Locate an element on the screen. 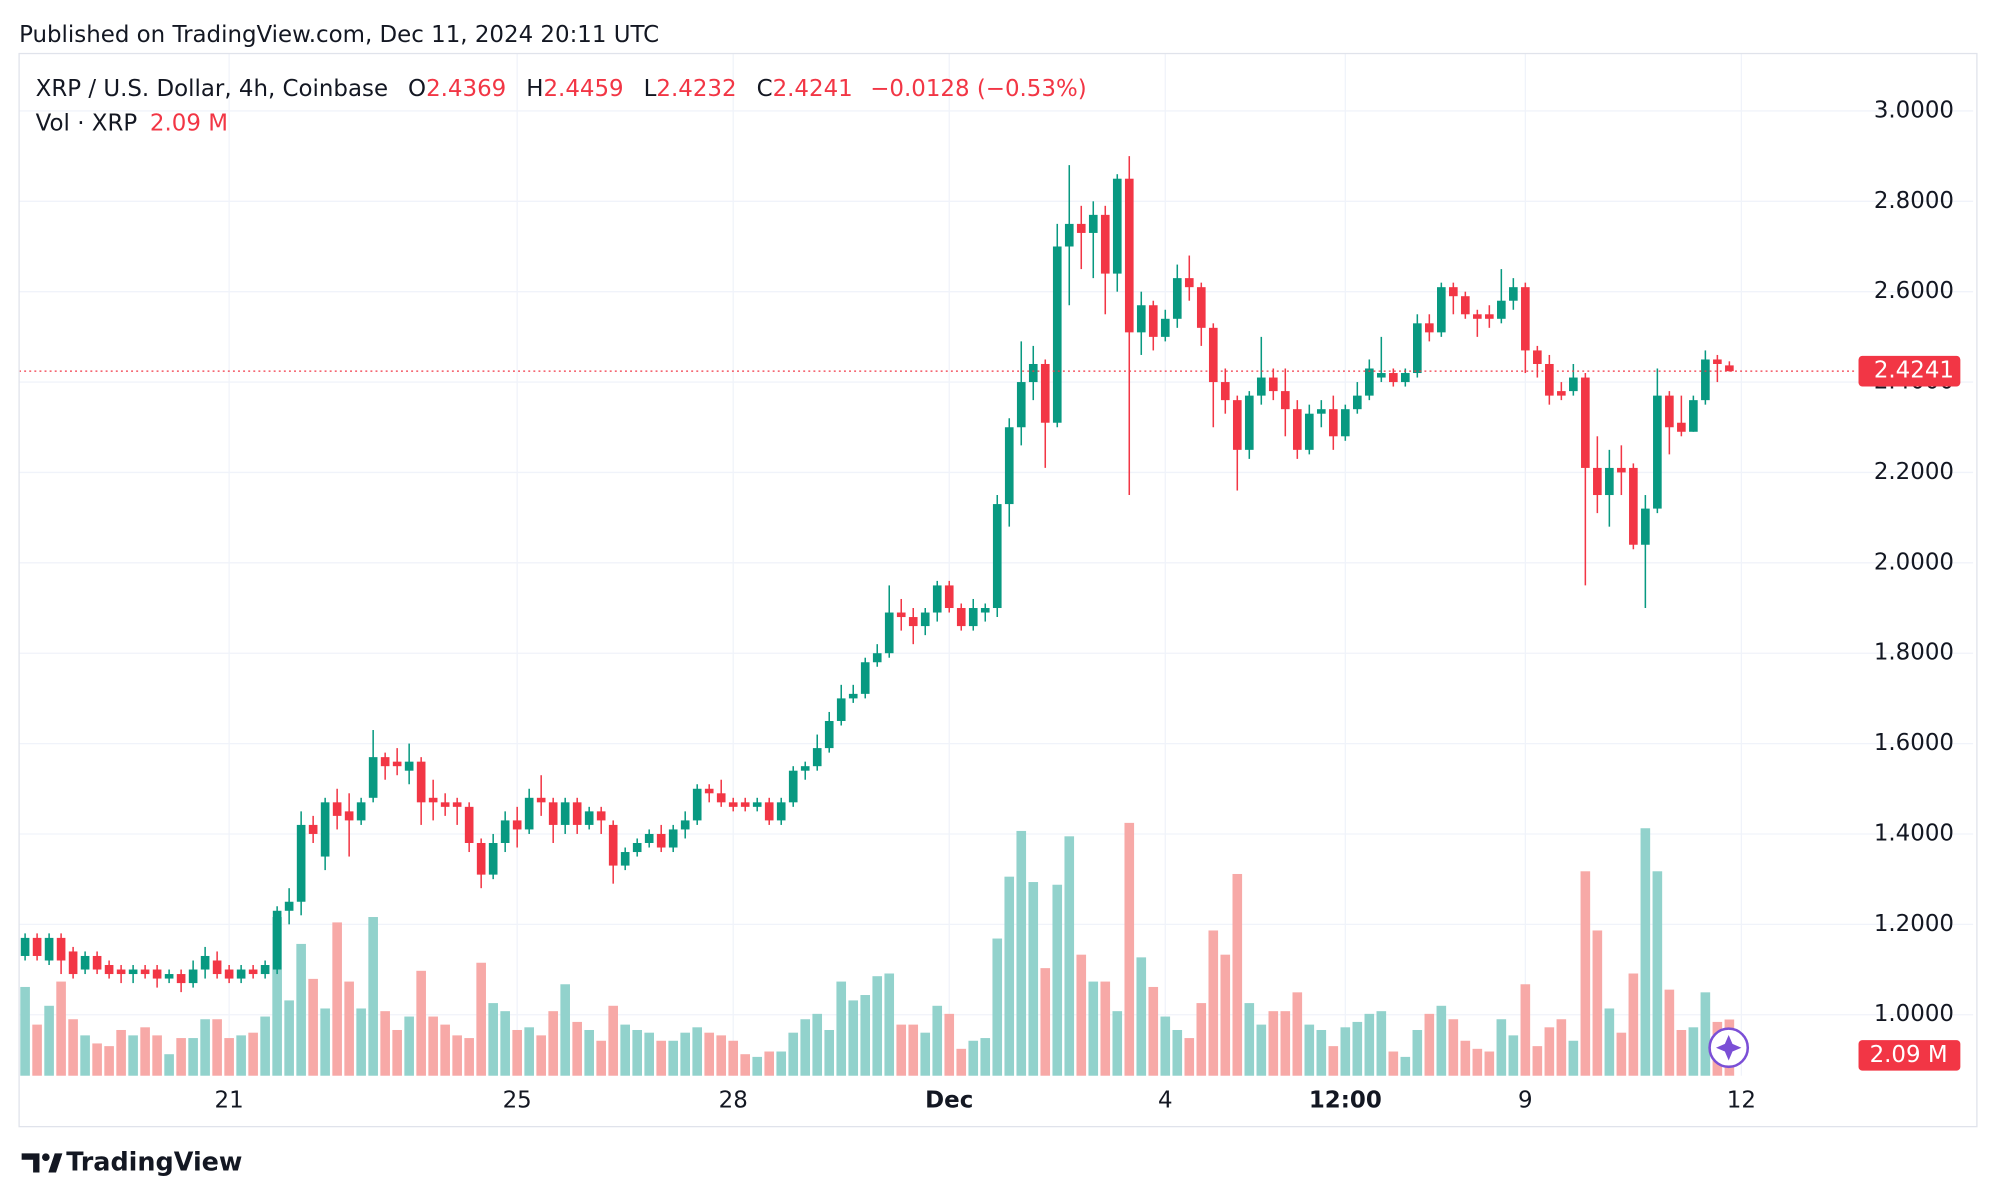 The width and height of the screenshot is (1996, 1198). x-tick-label: 9 is located at coordinates (1525, 1101).